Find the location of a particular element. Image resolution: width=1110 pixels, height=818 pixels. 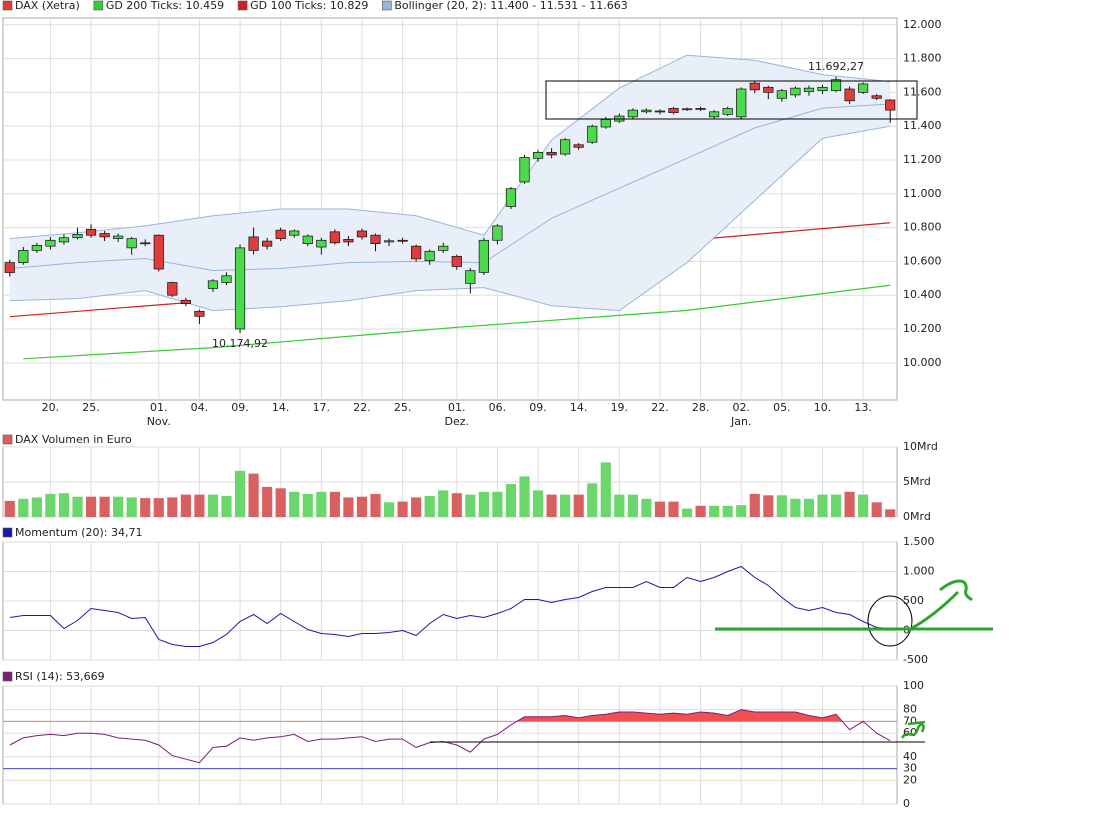

y-tick-label: 1.000 is located at coordinates (919, 571).